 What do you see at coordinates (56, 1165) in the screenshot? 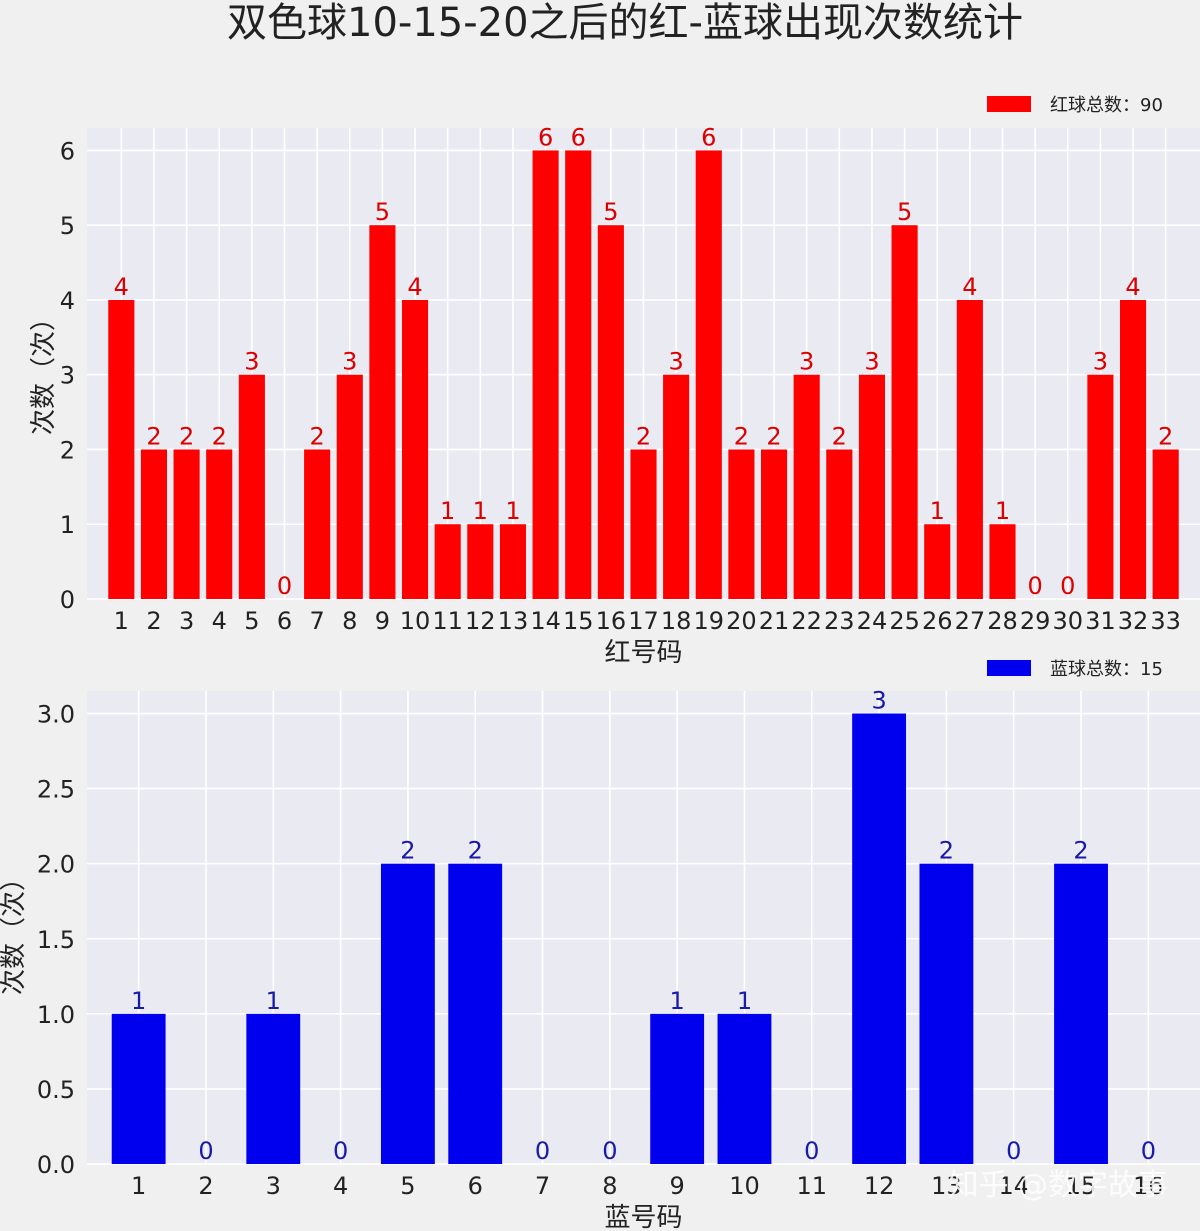
I see `y-tick-label: 0.0` at bounding box center [56, 1165].